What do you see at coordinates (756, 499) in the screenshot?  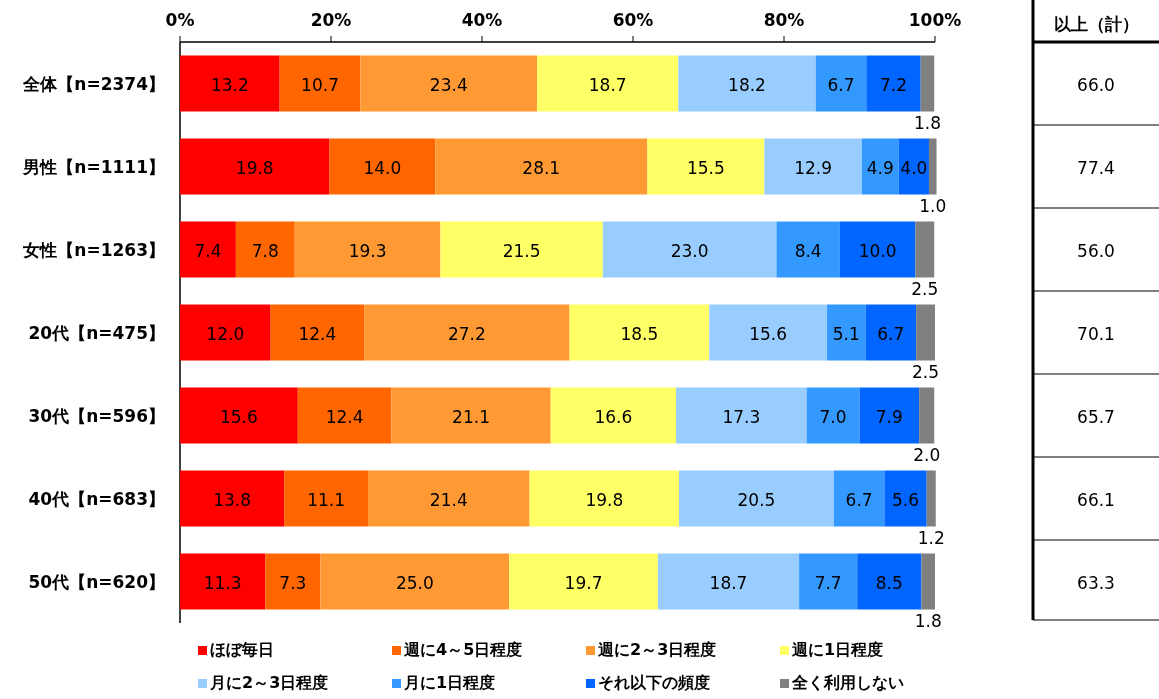 I see `data-label: 20.5` at bounding box center [756, 499].